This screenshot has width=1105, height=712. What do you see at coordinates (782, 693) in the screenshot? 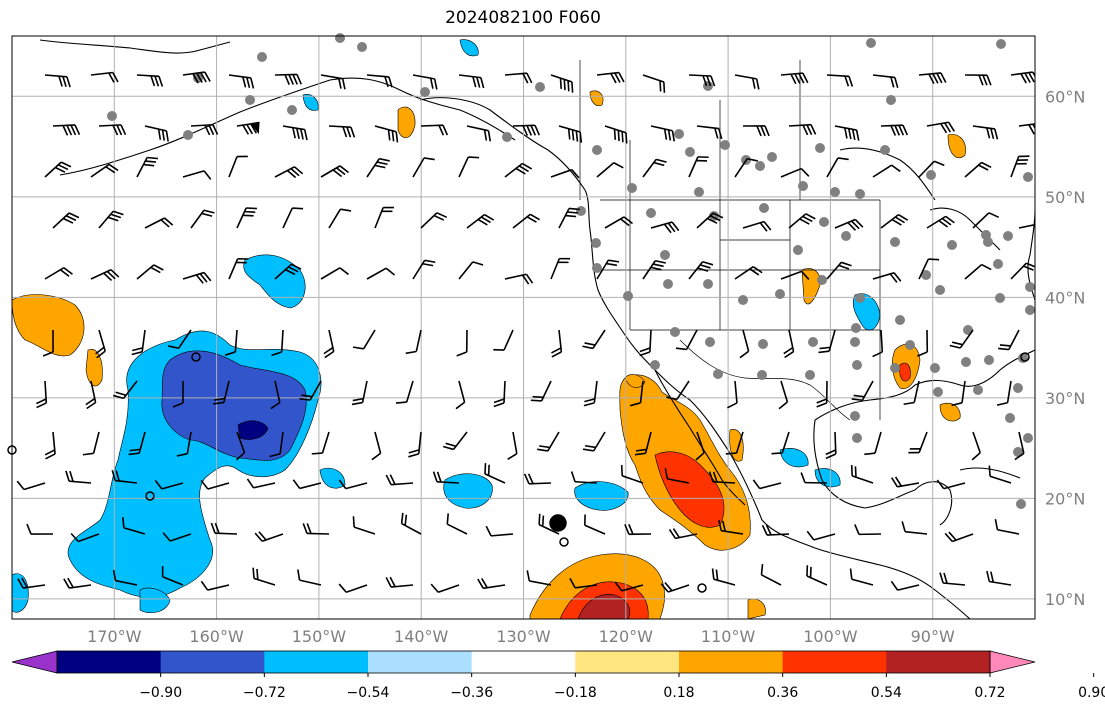
I see `colorbar-tick-label: 0.36` at bounding box center [782, 693].